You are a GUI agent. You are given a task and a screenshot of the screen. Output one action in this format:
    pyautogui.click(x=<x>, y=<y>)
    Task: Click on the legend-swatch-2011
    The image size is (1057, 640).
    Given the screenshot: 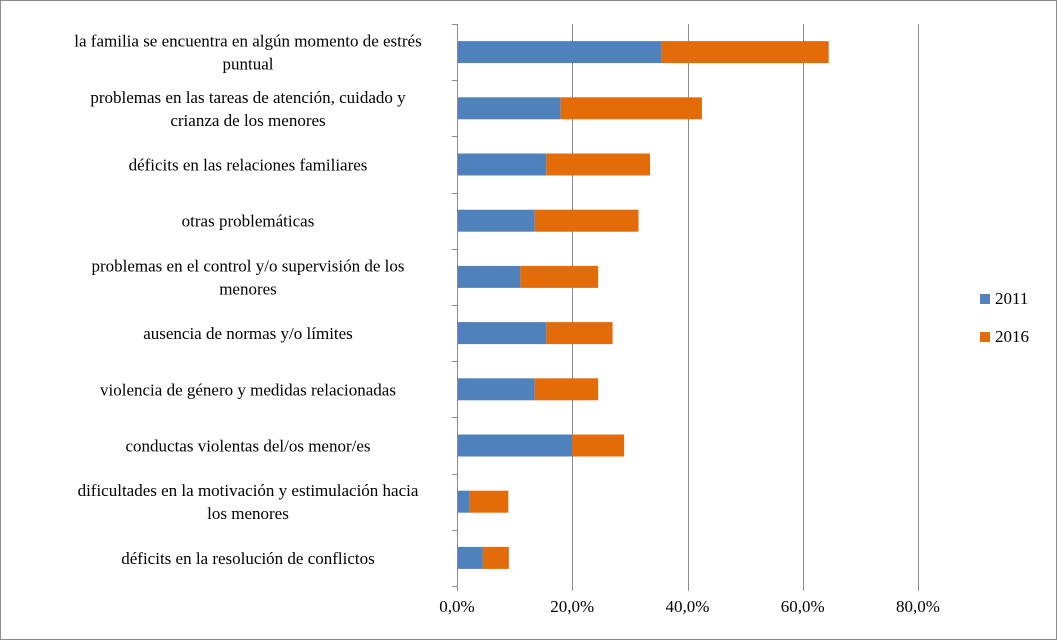 What is the action you would take?
    pyautogui.click(x=985, y=299)
    